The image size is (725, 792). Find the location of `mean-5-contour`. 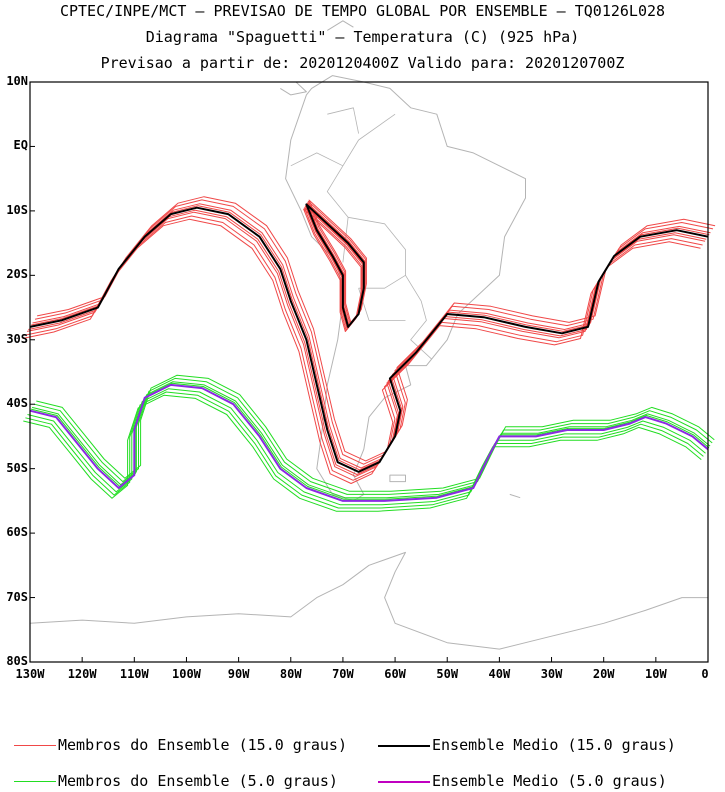

mean-5-contour is located at coordinates (369, 442).